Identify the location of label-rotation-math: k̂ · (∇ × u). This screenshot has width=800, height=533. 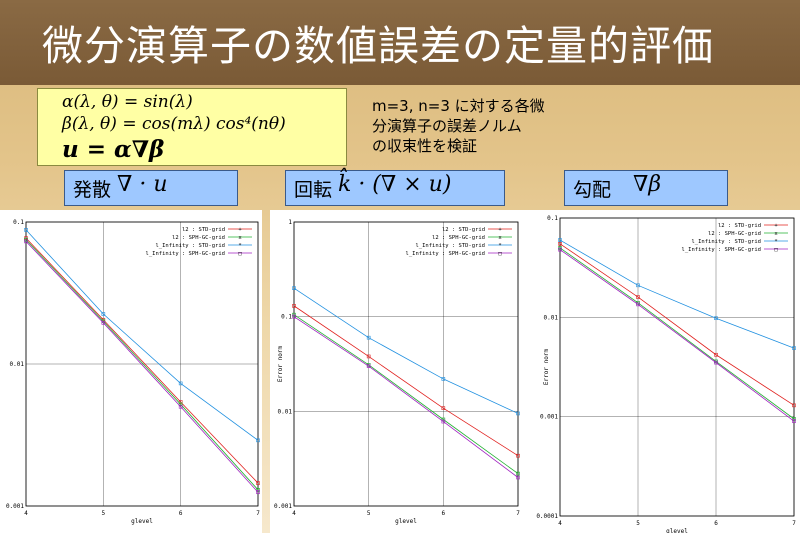
(395, 184).